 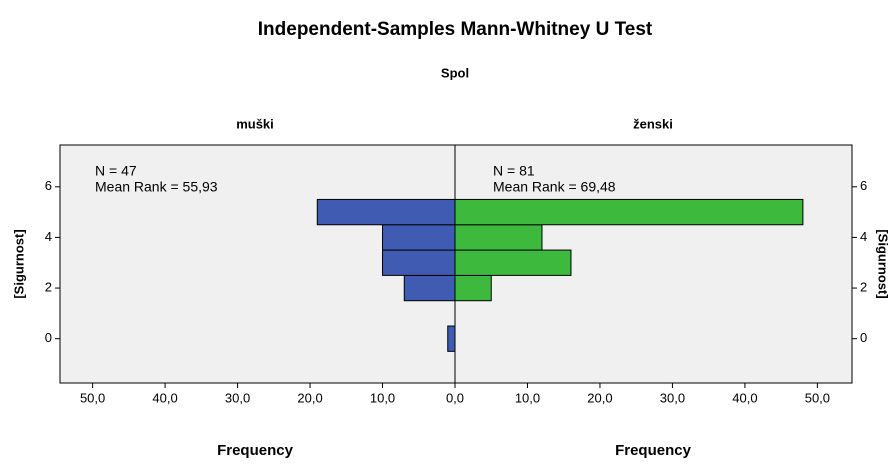 I want to click on annotation: Mean Rank = 55,93, so click(x=156, y=187).